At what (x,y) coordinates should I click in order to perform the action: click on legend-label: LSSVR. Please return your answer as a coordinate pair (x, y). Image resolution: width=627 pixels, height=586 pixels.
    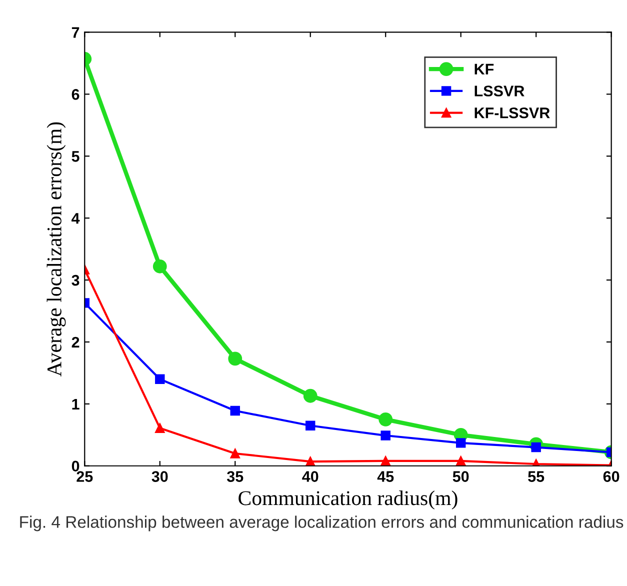
    Looking at the image, I should click on (499, 91).